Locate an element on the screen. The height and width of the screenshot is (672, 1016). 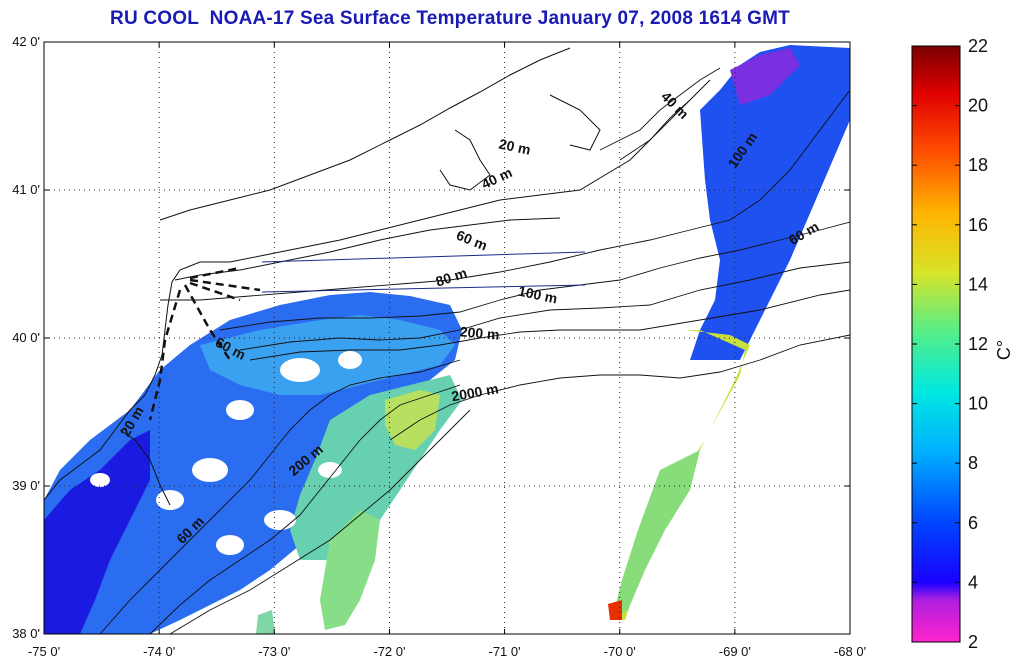
colorbar-tick-label: 8 is located at coordinates (973, 463).